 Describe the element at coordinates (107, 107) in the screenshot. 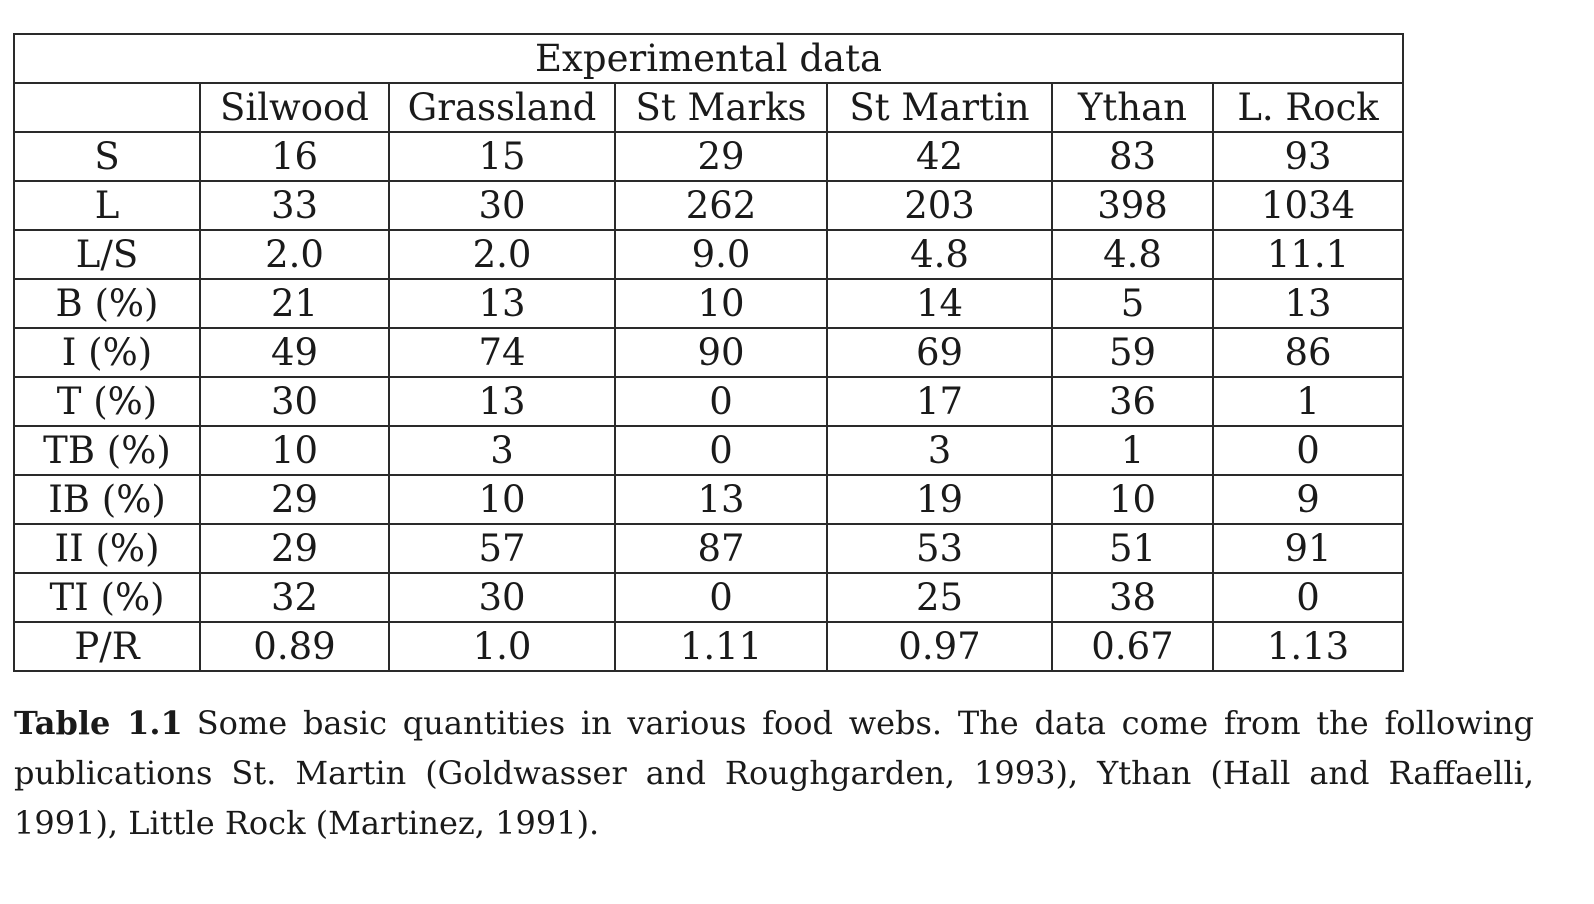

I see `header-corner-cell` at that location.